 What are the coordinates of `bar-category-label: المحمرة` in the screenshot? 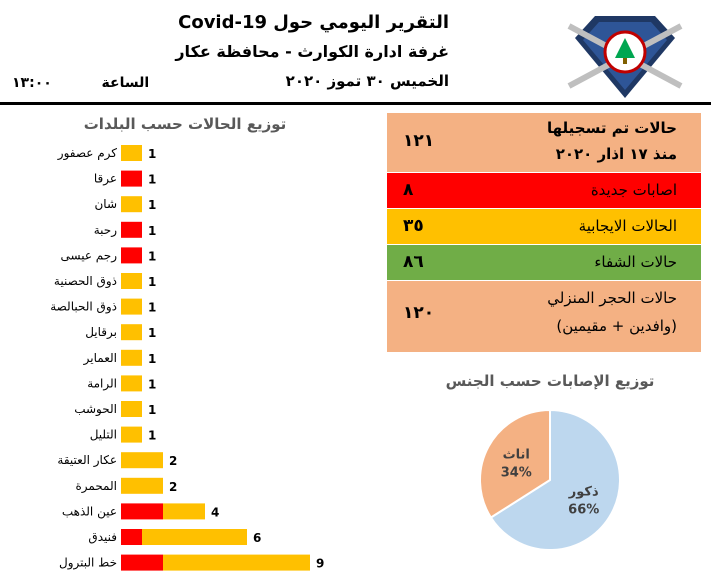 It's located at (96, 486).